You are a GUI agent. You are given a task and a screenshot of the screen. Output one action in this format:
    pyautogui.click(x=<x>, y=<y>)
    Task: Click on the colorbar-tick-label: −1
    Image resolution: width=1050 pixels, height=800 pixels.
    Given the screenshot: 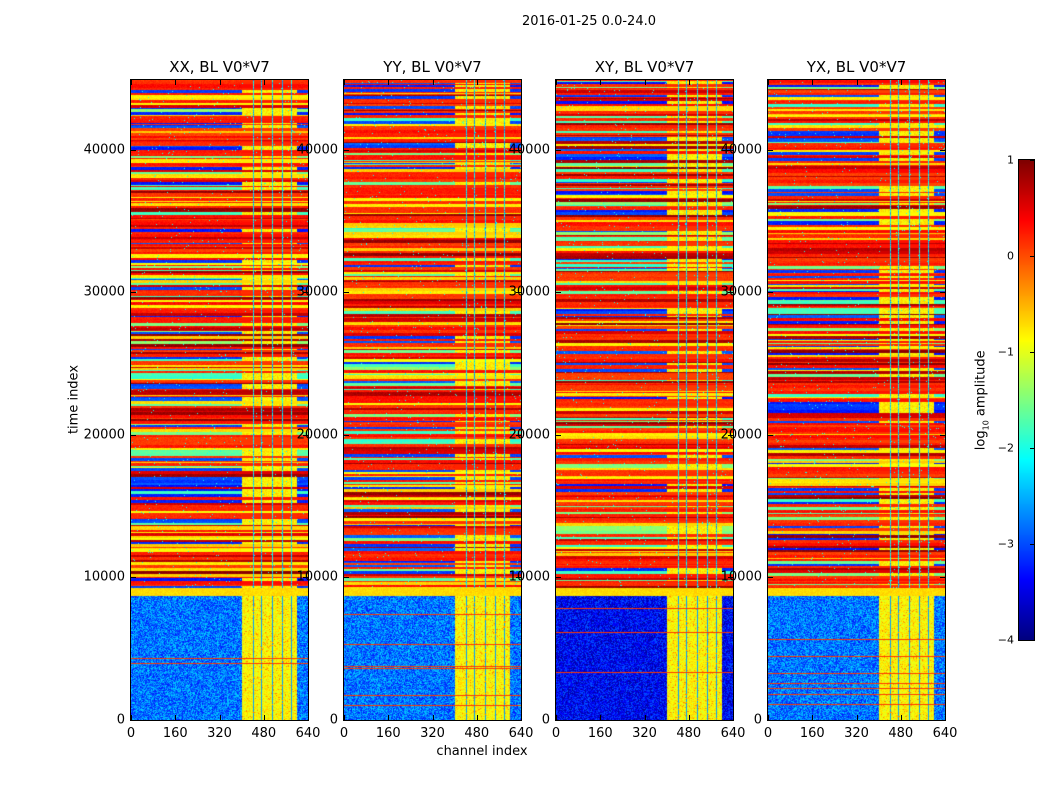 What is the action you would take?
    pyautogui.click(x=1005, y=352)
    